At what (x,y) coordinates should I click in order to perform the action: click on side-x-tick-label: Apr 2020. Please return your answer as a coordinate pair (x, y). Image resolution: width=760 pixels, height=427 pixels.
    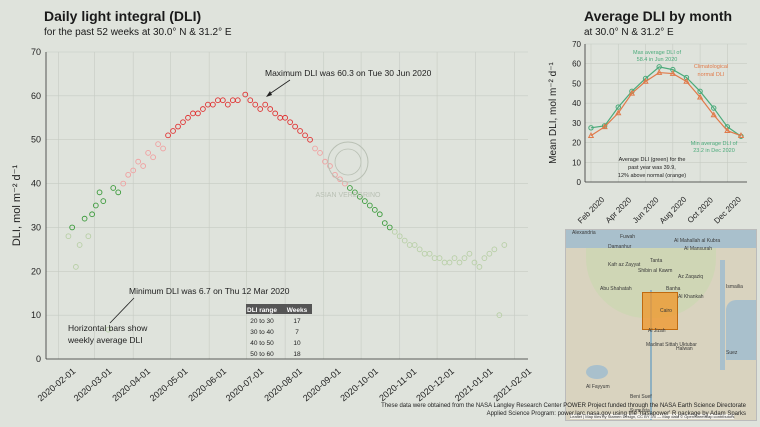
    Looking at the image, I should click on (619, 210).